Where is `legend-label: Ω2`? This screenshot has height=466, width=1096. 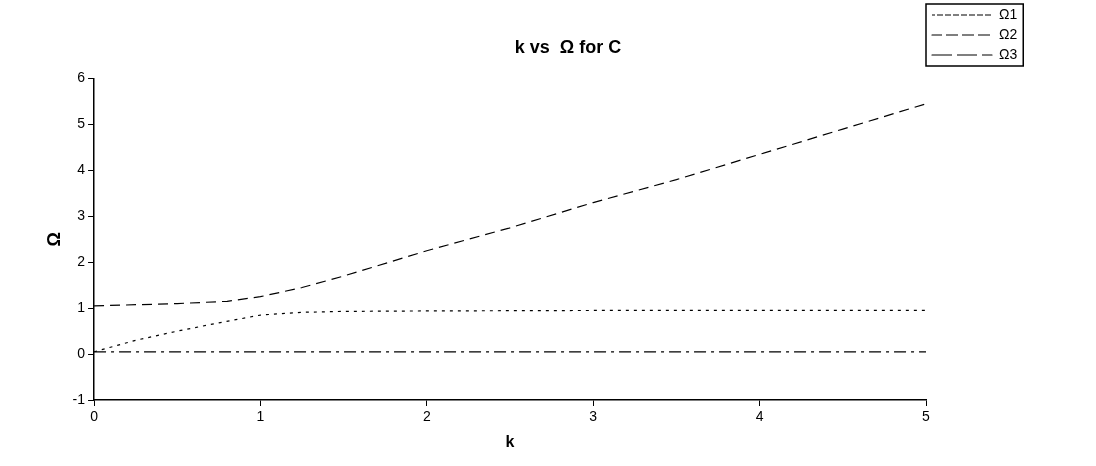
legend-label: Ω2 is located at coordinates (1008, 33).